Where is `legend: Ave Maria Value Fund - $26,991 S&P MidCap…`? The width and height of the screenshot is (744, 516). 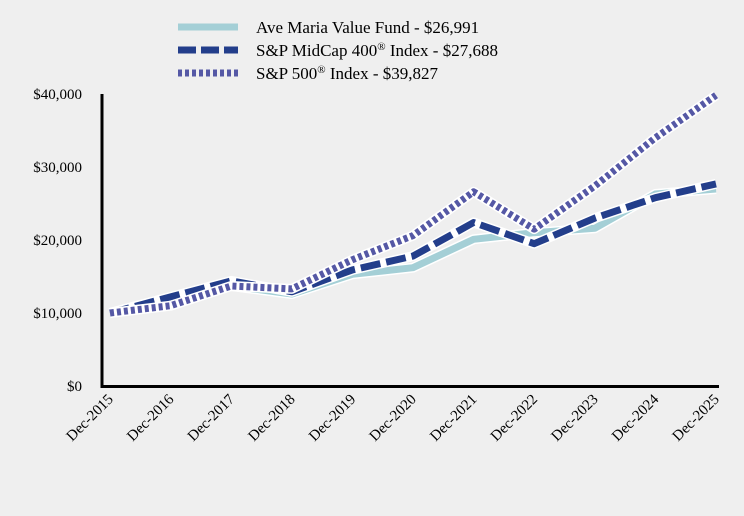
legend: Ave Maria Value Fund - $26,991 S&P MidCap… is located at coordinates (338, 50).